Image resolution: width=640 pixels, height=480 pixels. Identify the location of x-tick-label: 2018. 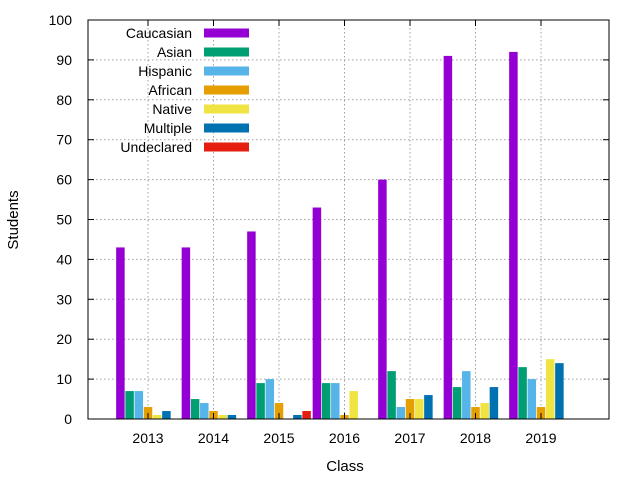
(475, 438).